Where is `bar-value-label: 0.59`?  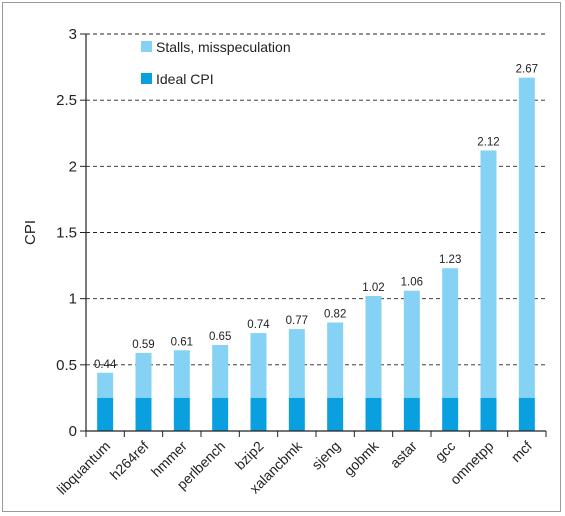 bar-value-label: 0.59 is located at coordinates (143, 345).